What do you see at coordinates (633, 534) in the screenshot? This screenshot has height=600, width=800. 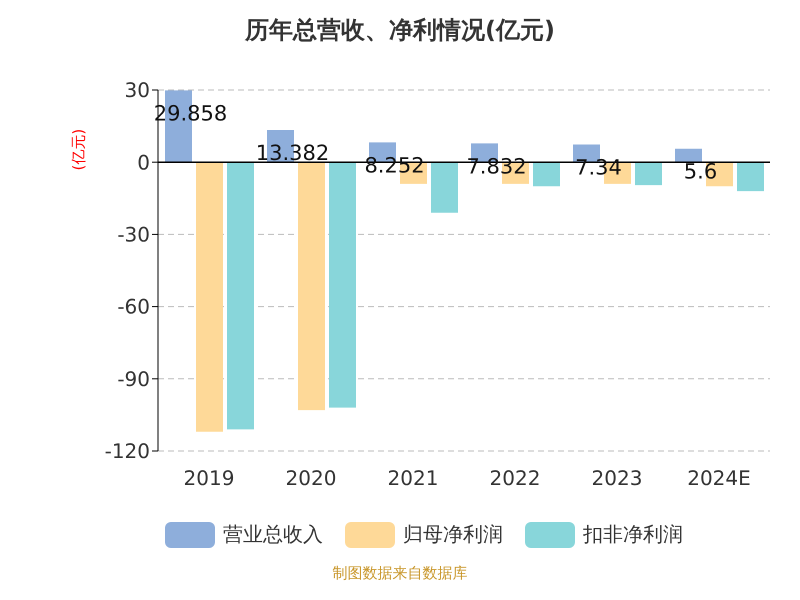 I see `legend-label: 扣非净利润` at bounding box center [633, 534].